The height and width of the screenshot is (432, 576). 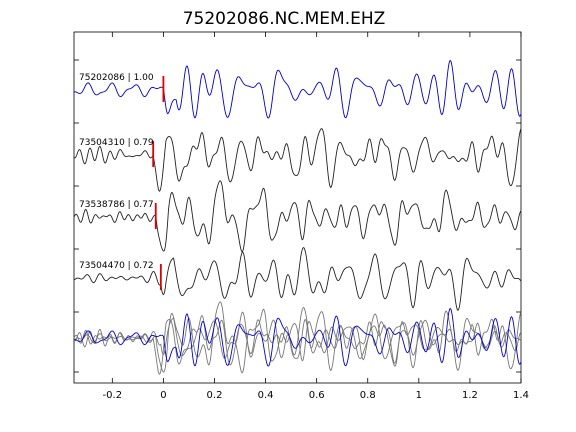 What do you see at coordinates (470, 395) in the screenshot?
I see `x-tick-label-7: 1.2` at bounding box center [470, 395].